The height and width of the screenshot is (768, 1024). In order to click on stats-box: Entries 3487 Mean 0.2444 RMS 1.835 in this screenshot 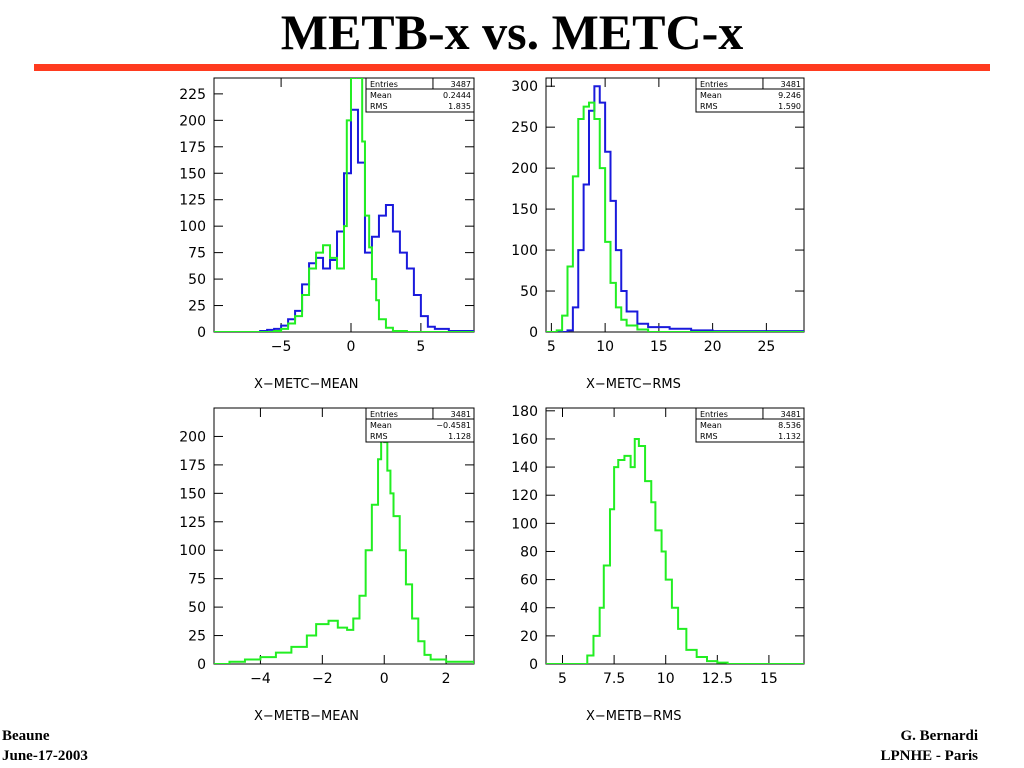, I will do `click(420, 95)`.